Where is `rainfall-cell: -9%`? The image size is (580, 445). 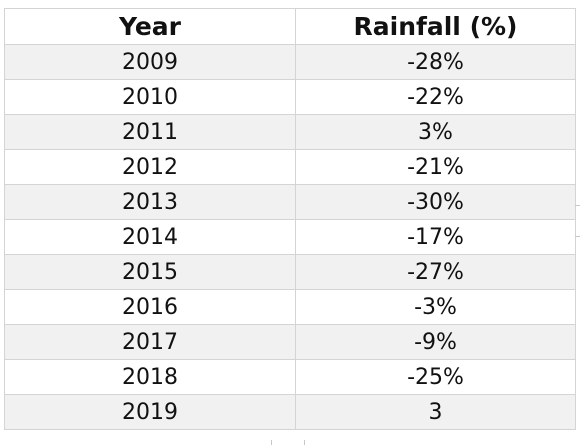 rainfall-cell: -9% is located at coordinates (435, 342).